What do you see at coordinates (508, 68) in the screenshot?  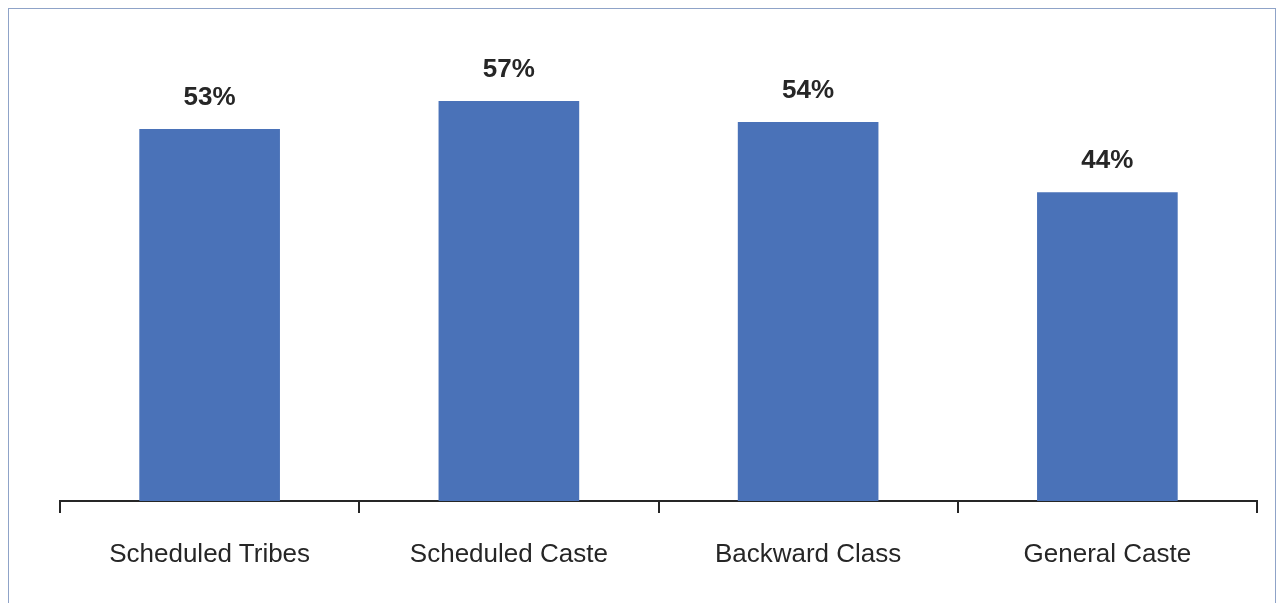 I see `data-label: 57%` at bounding box center [508, 68].